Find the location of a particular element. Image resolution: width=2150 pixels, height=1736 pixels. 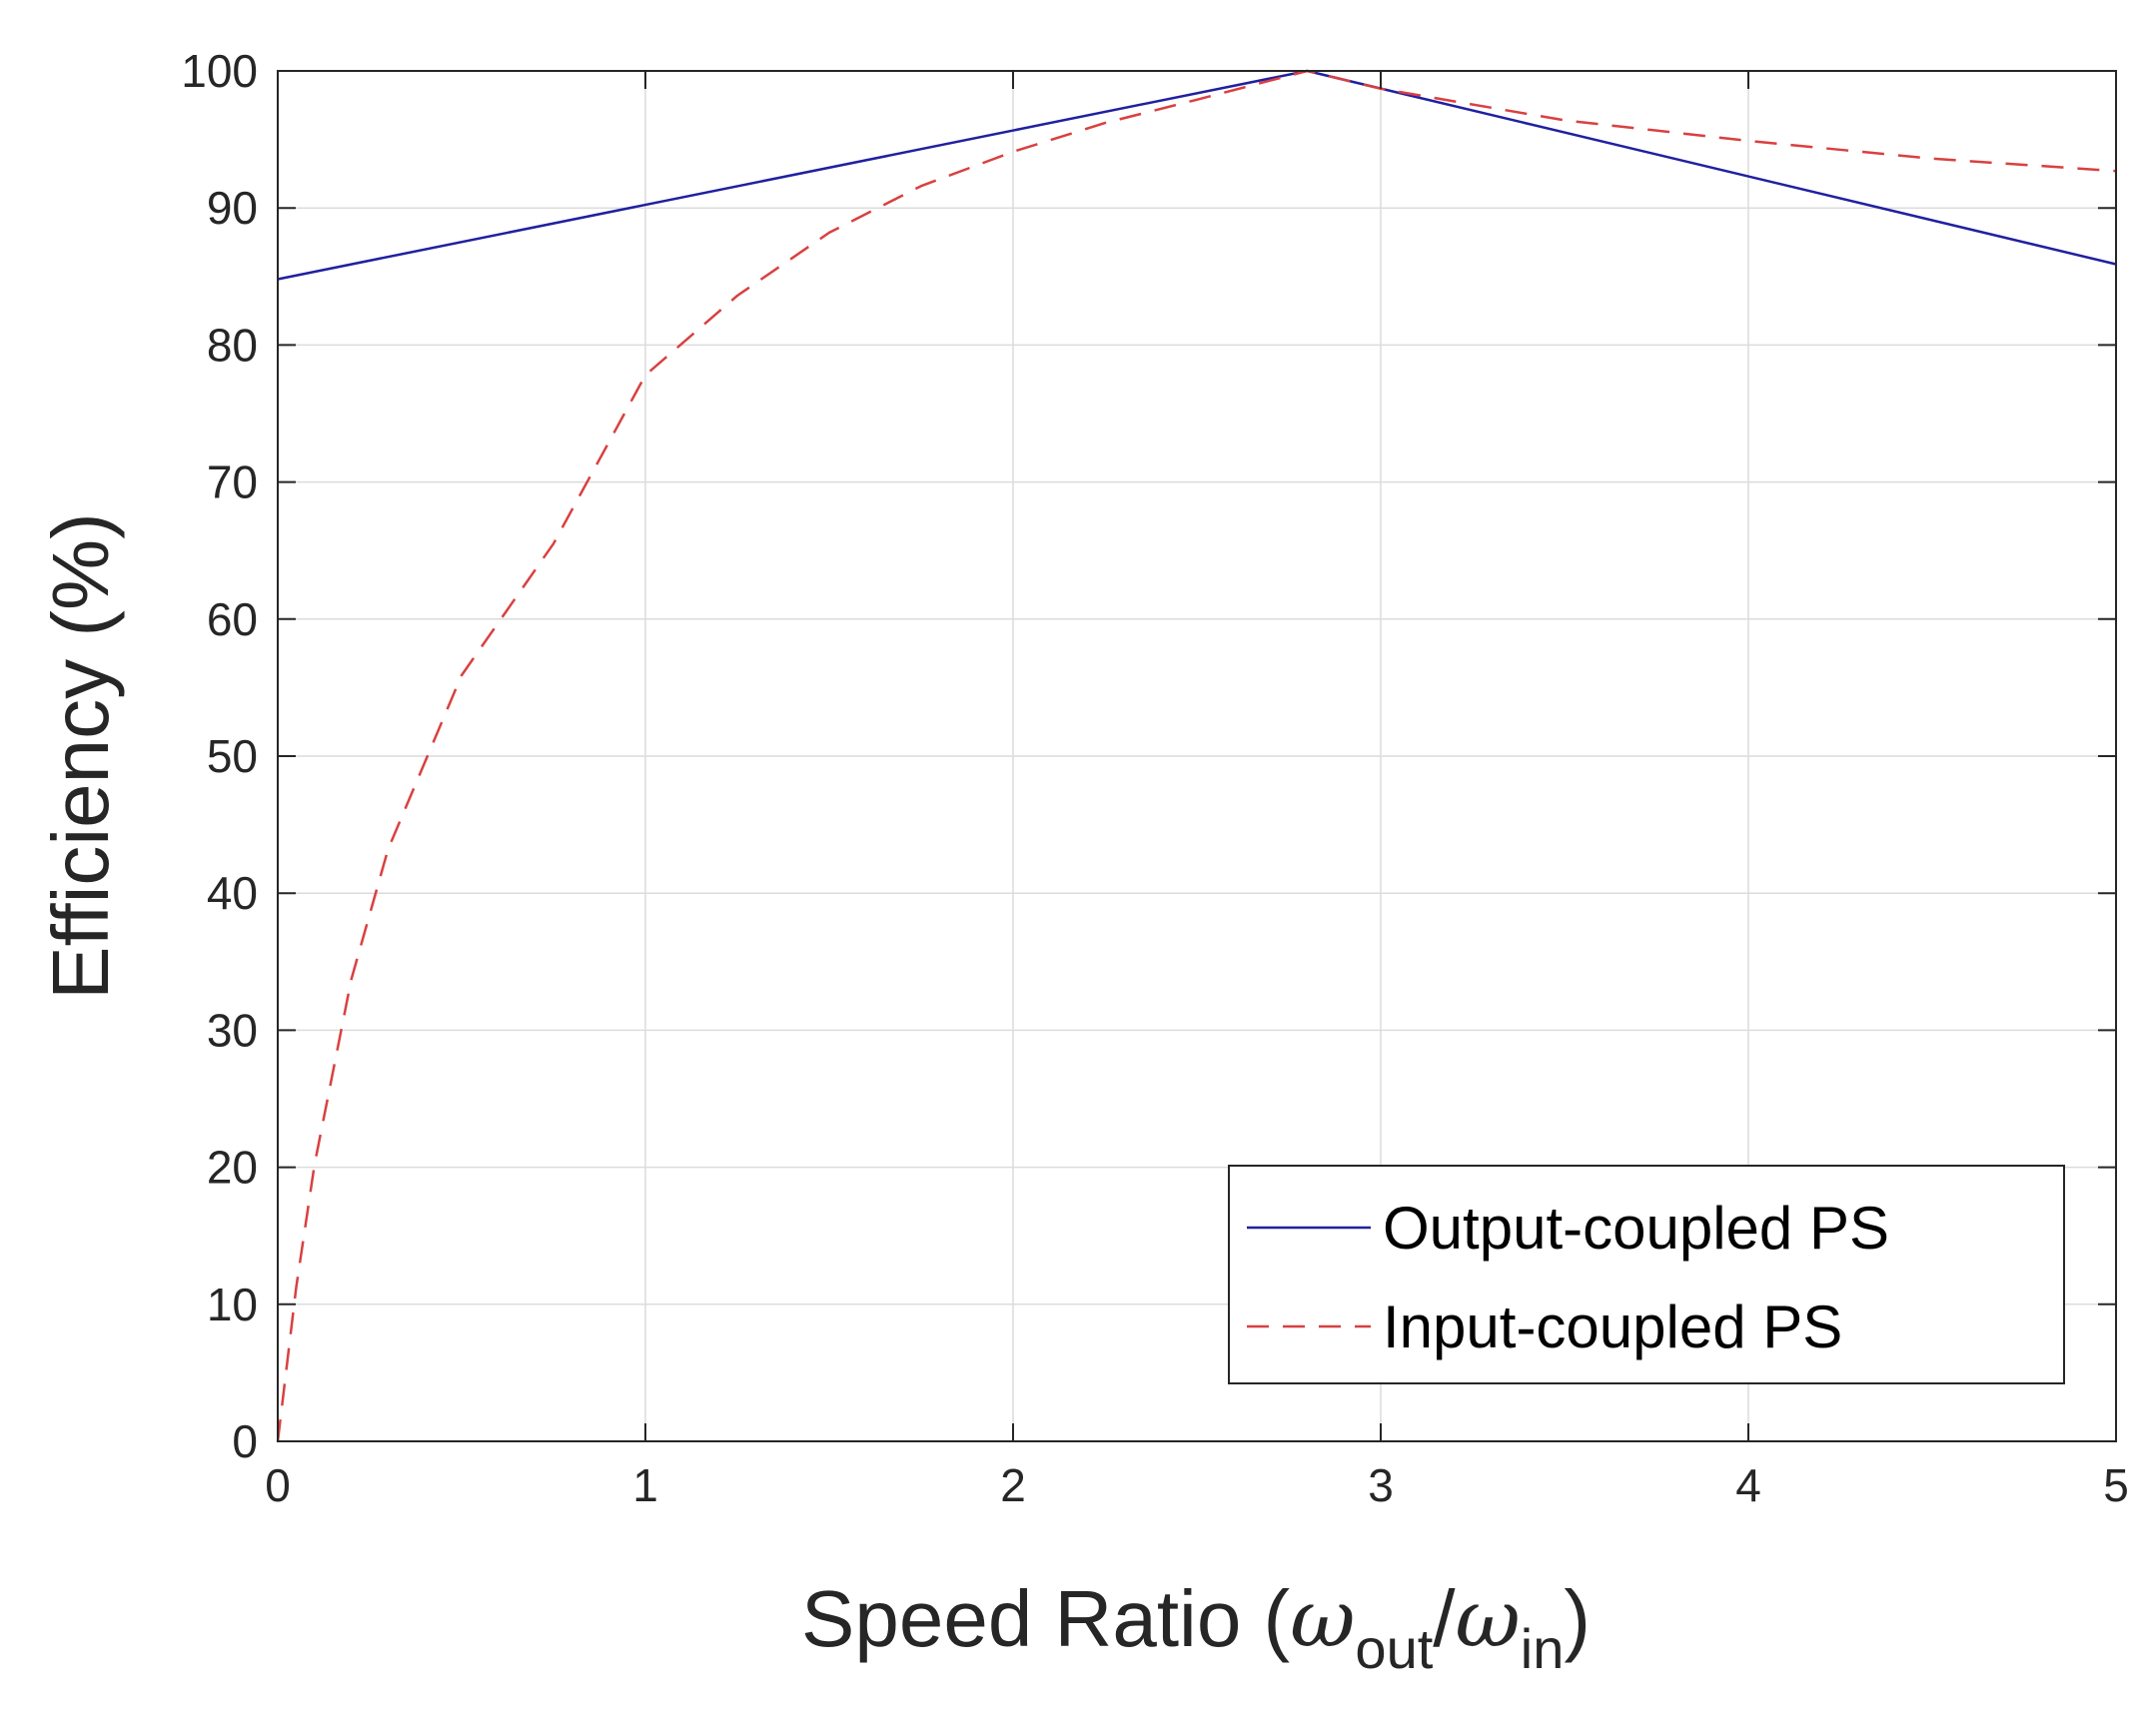

y-tick-label: 10 is located at coordinates (232, 1305).